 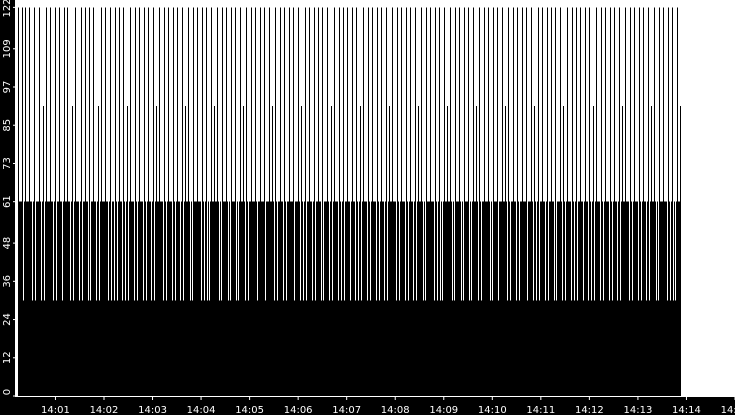 I want to click on x-tick-label: 14:07, so click(x=346, y=410).